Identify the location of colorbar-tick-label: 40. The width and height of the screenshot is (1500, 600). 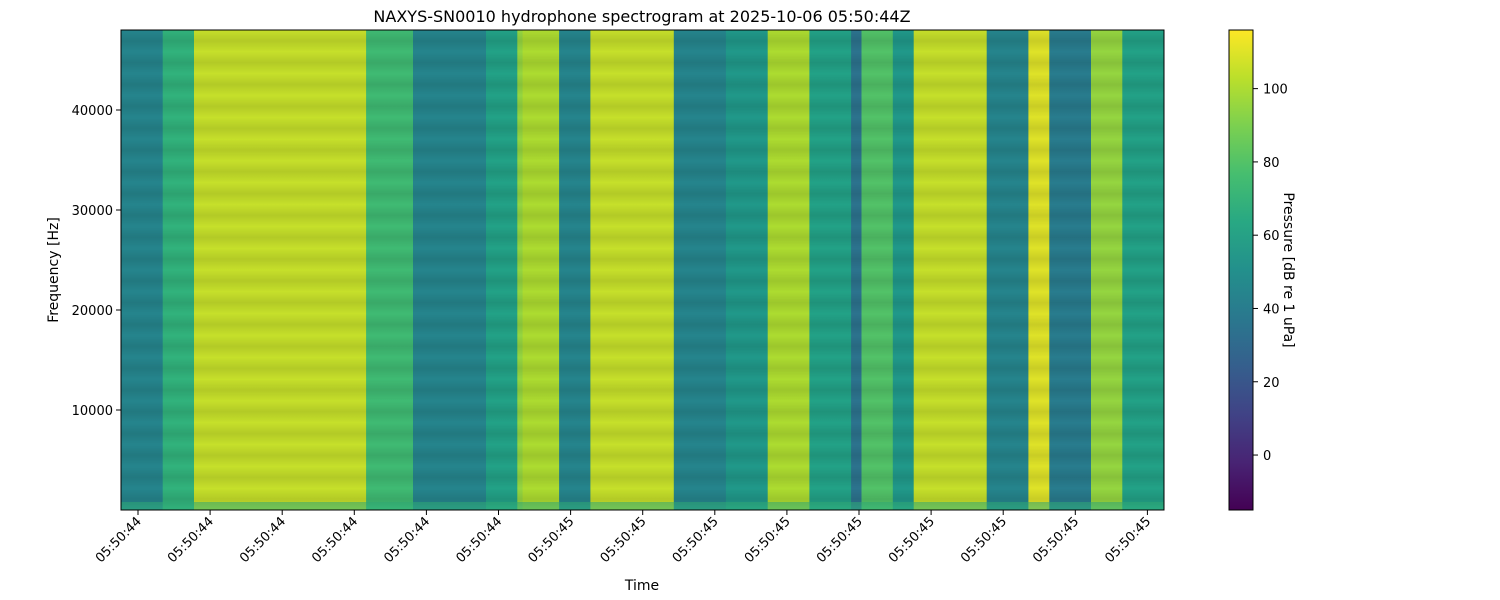
(1271, 309).